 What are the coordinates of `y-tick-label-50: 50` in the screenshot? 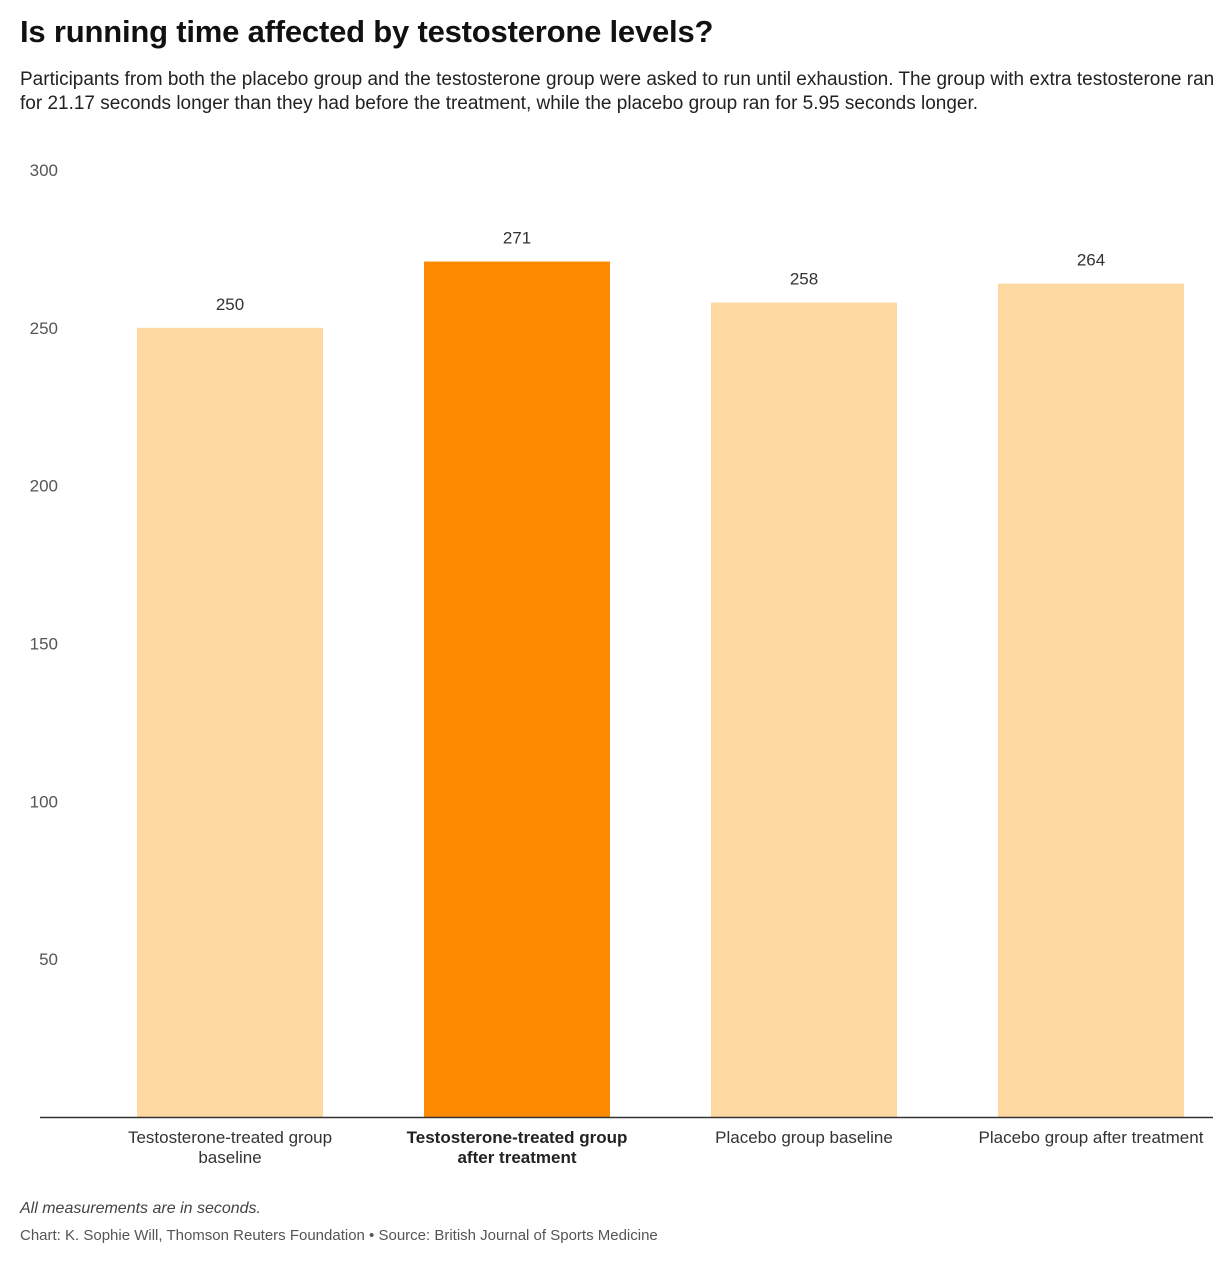 It's located at (48, 959).